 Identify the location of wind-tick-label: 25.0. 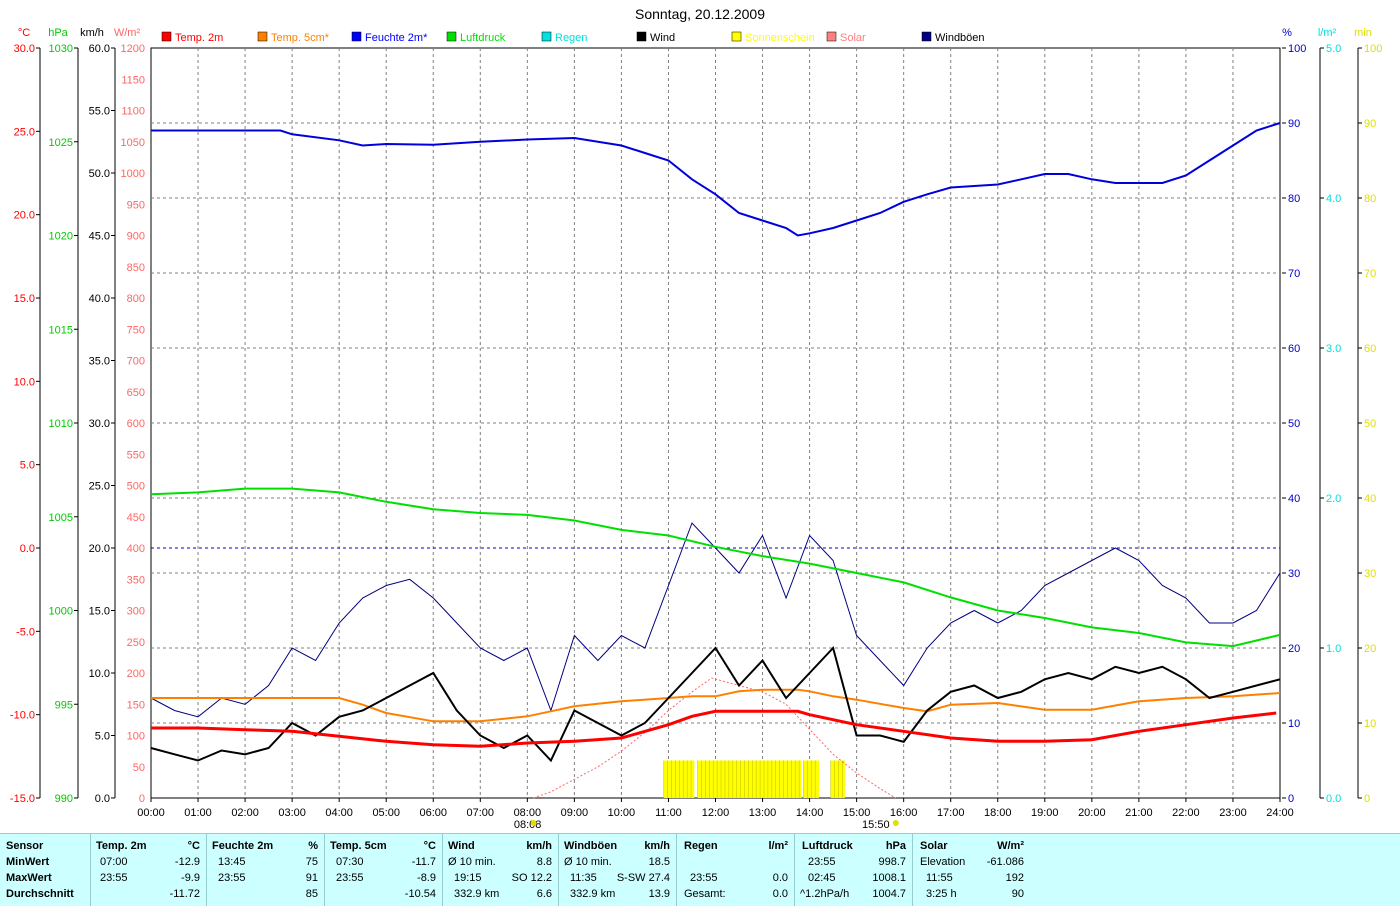
(99, 487).